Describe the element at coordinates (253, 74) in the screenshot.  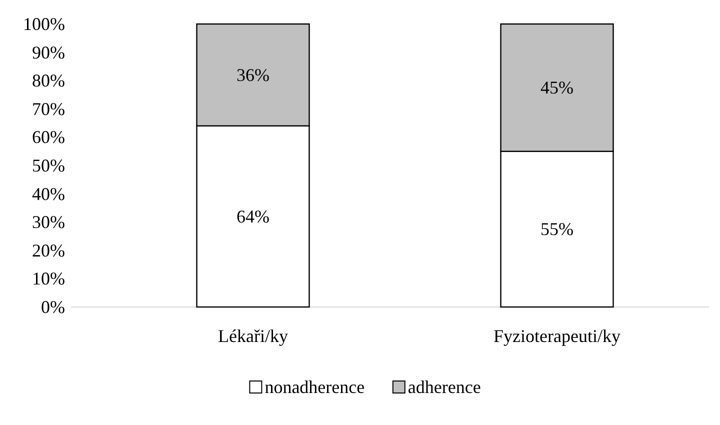
I see `data-label: 36%` at that location.